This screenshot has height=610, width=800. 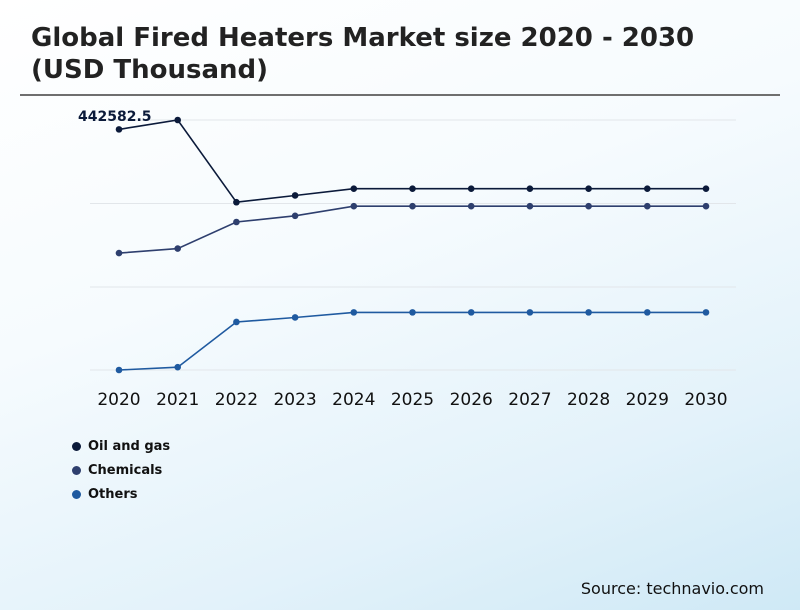 What do you see at coordinates (412, 188) in the screenshot?
I see `point-s0-2025` at bounding box center [412, 188].